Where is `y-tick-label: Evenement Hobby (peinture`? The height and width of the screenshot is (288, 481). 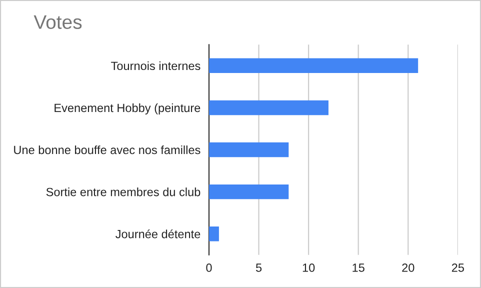 y-tick-label: Evenement Hobby (peinture is located at coordinates (127, 108).